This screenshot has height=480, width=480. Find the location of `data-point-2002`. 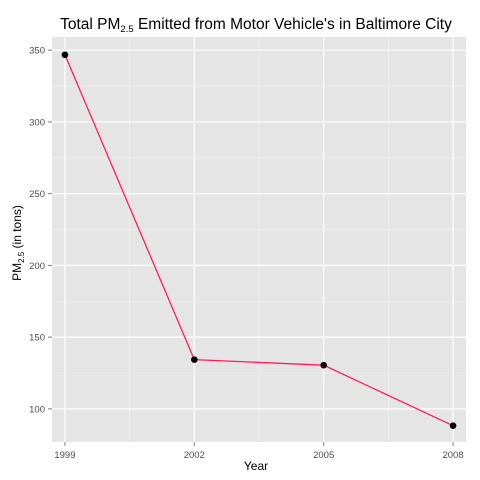

data-point-2002 is located at coordinates (194, 359).